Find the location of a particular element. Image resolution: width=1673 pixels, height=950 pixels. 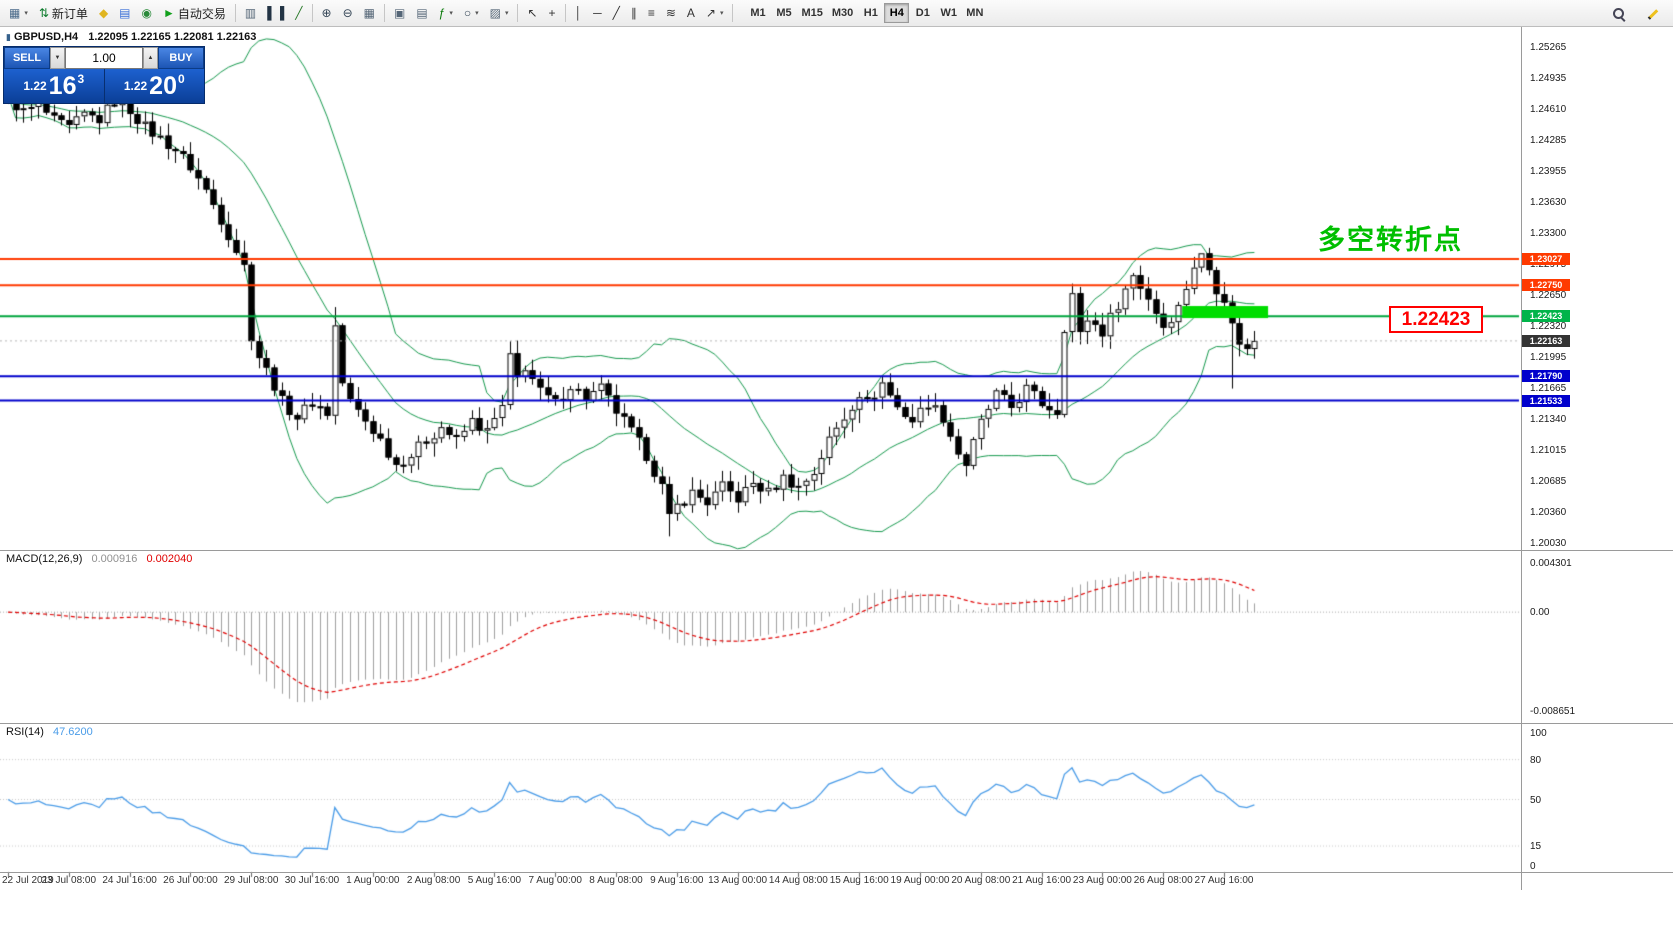

chart-candles-button: ▌▐ is located at coordinates (275, 13).